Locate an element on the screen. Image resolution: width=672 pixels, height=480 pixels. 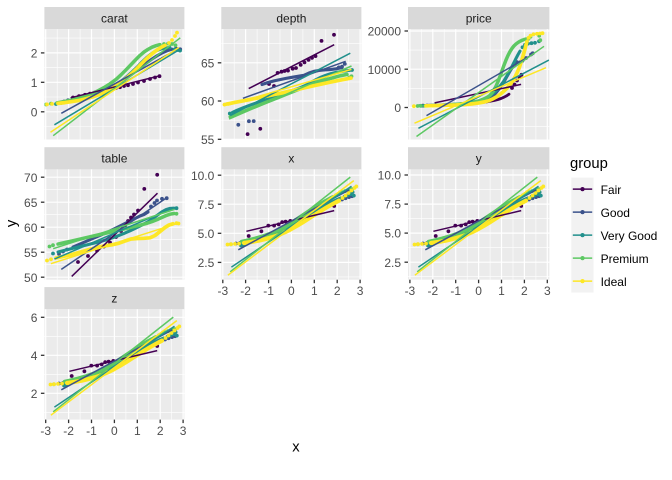
svg-text: carat is located at coordinates (114, 18).